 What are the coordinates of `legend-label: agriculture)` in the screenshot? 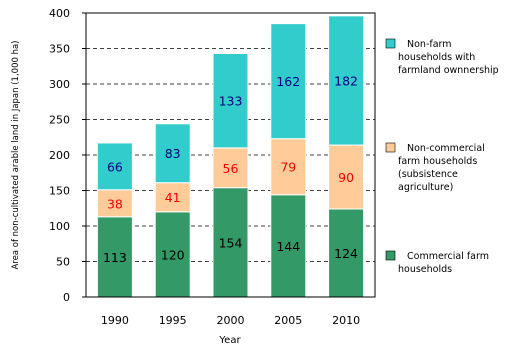 It's located at (425, 187).